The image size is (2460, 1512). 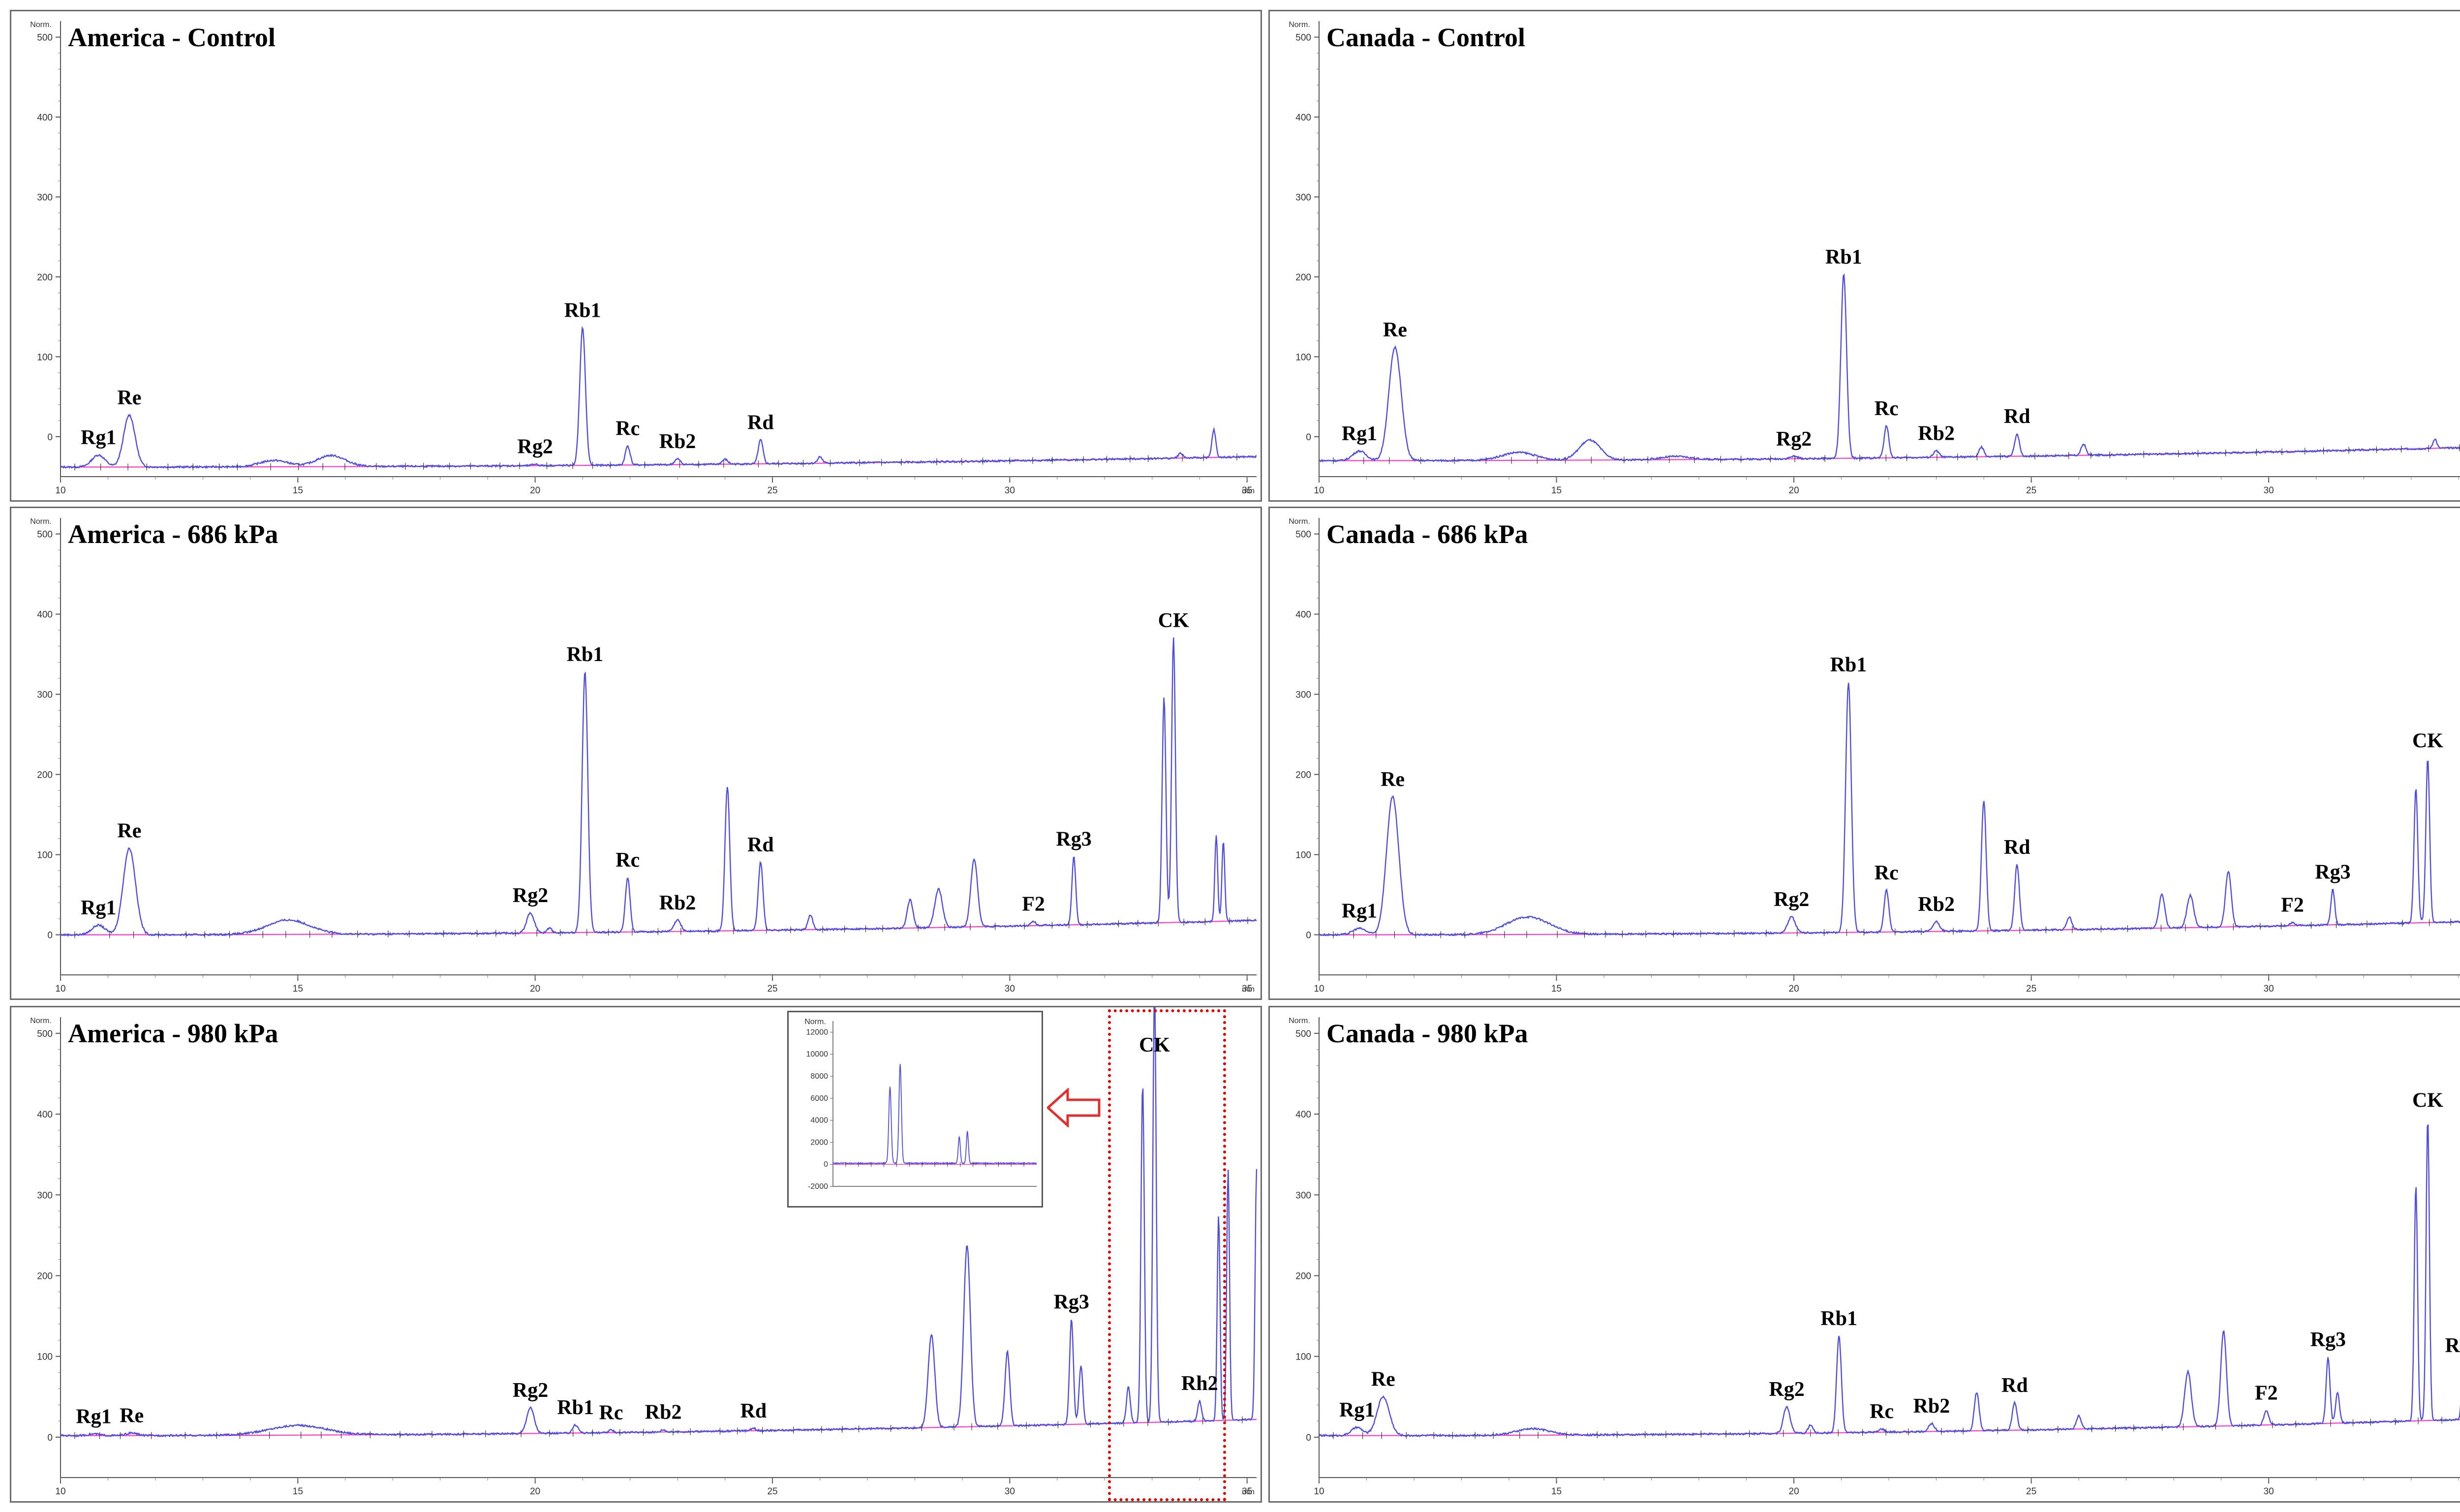 I want to click on y-tick-label: 0, so click(x=50, y=438).